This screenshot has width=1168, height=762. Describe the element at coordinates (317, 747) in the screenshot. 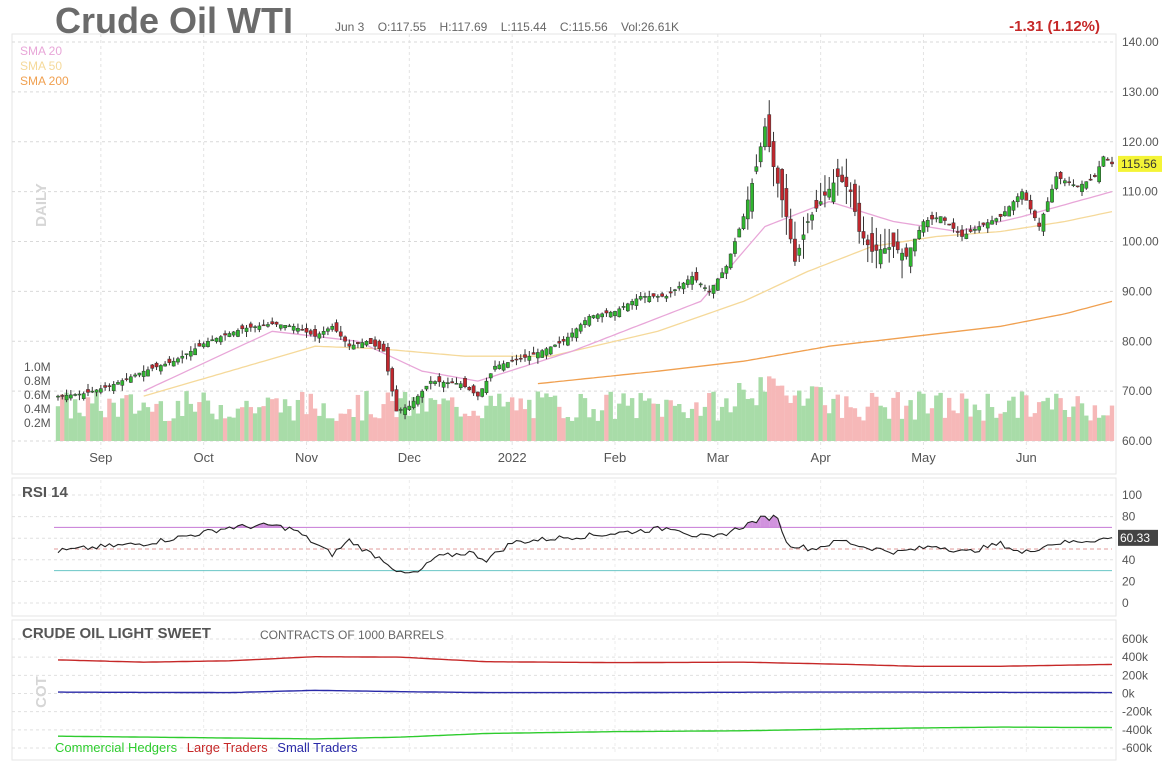

I see `cot-legend-small: Small Traders` at that location.